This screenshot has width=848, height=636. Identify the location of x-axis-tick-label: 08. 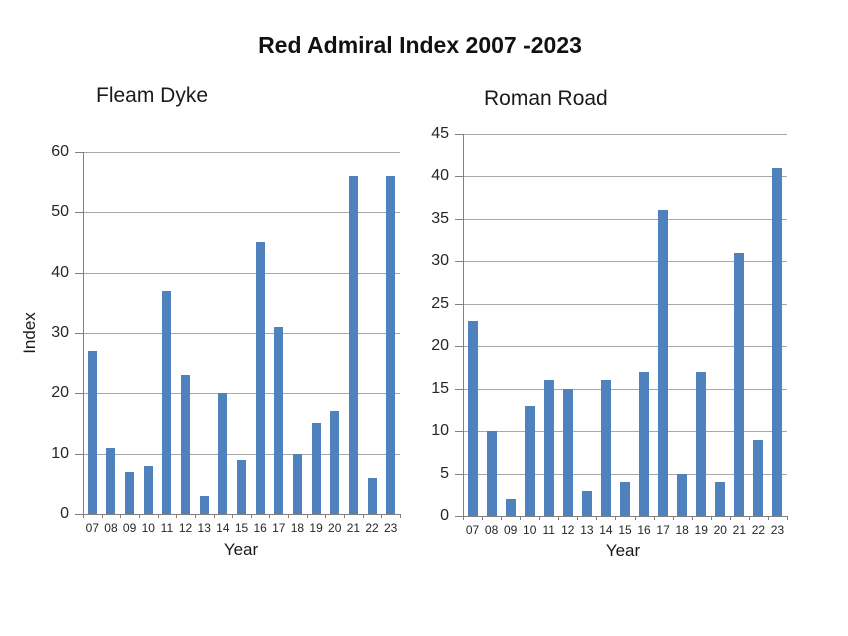
(111, 528).